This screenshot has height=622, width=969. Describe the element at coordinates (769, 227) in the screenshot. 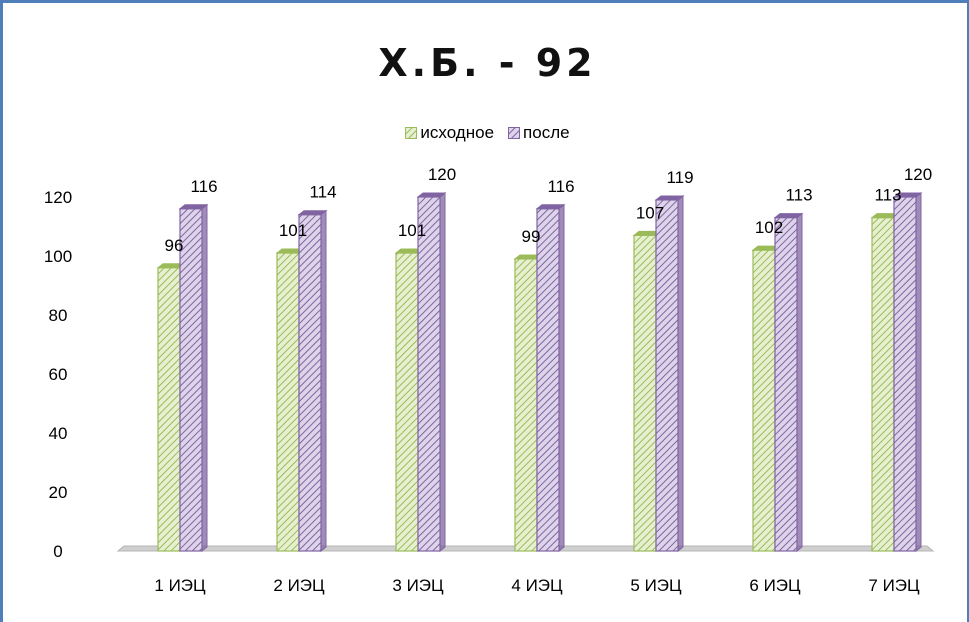

I see `data-label-series-1: 102` at that location.